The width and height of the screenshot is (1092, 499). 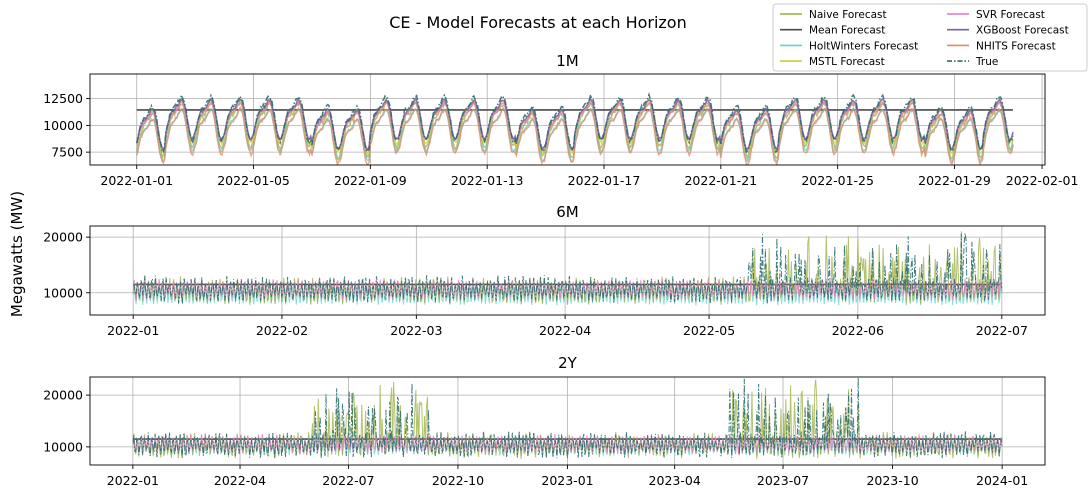 What do you see at coordinates (847, 62) in the screenshot?
I see `legend-label: MSTL Forecast` at bounding box center [847, 62].